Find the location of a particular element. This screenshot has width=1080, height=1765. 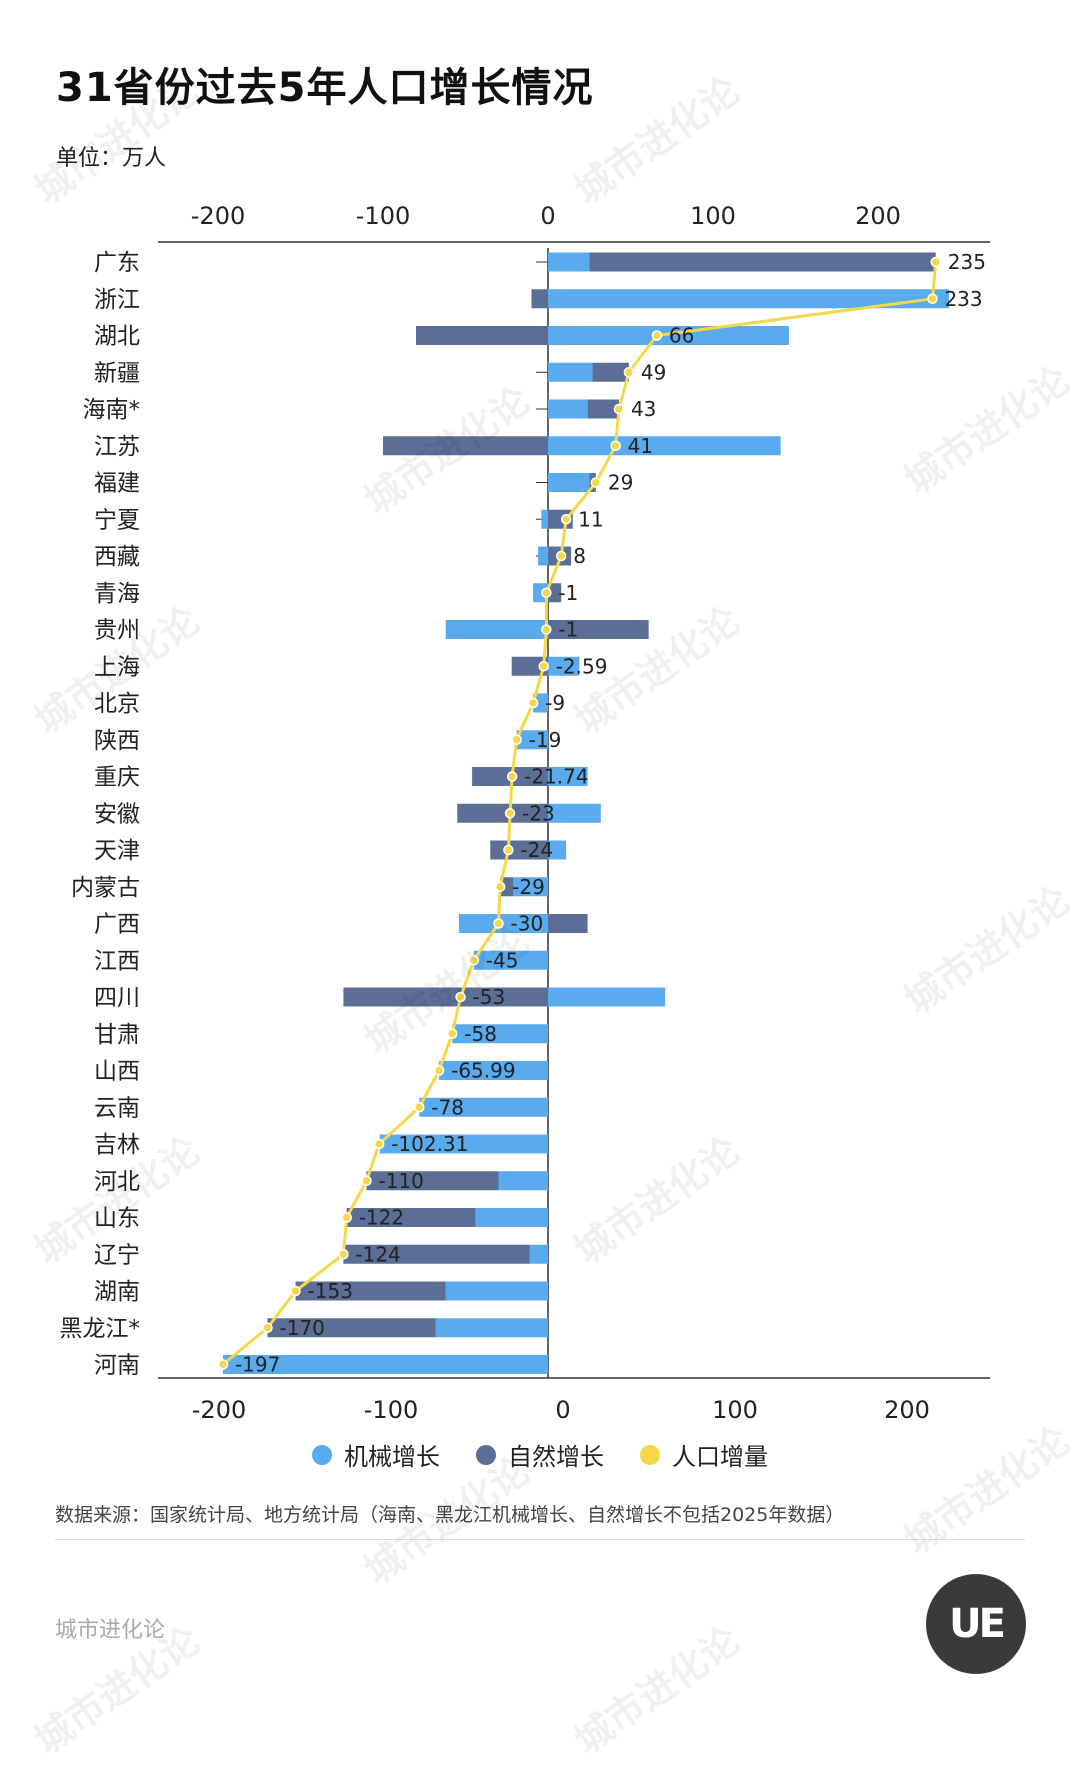

total-value-label: -23 is located at coordinates (538, 813).